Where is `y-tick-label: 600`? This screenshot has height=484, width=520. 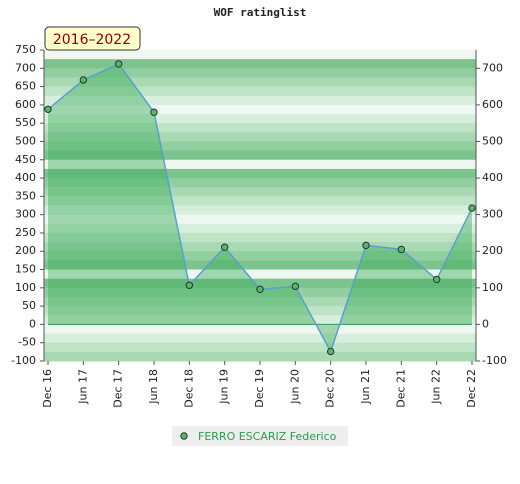
y-tick-label: 600 is located at coordinates (25, 104).